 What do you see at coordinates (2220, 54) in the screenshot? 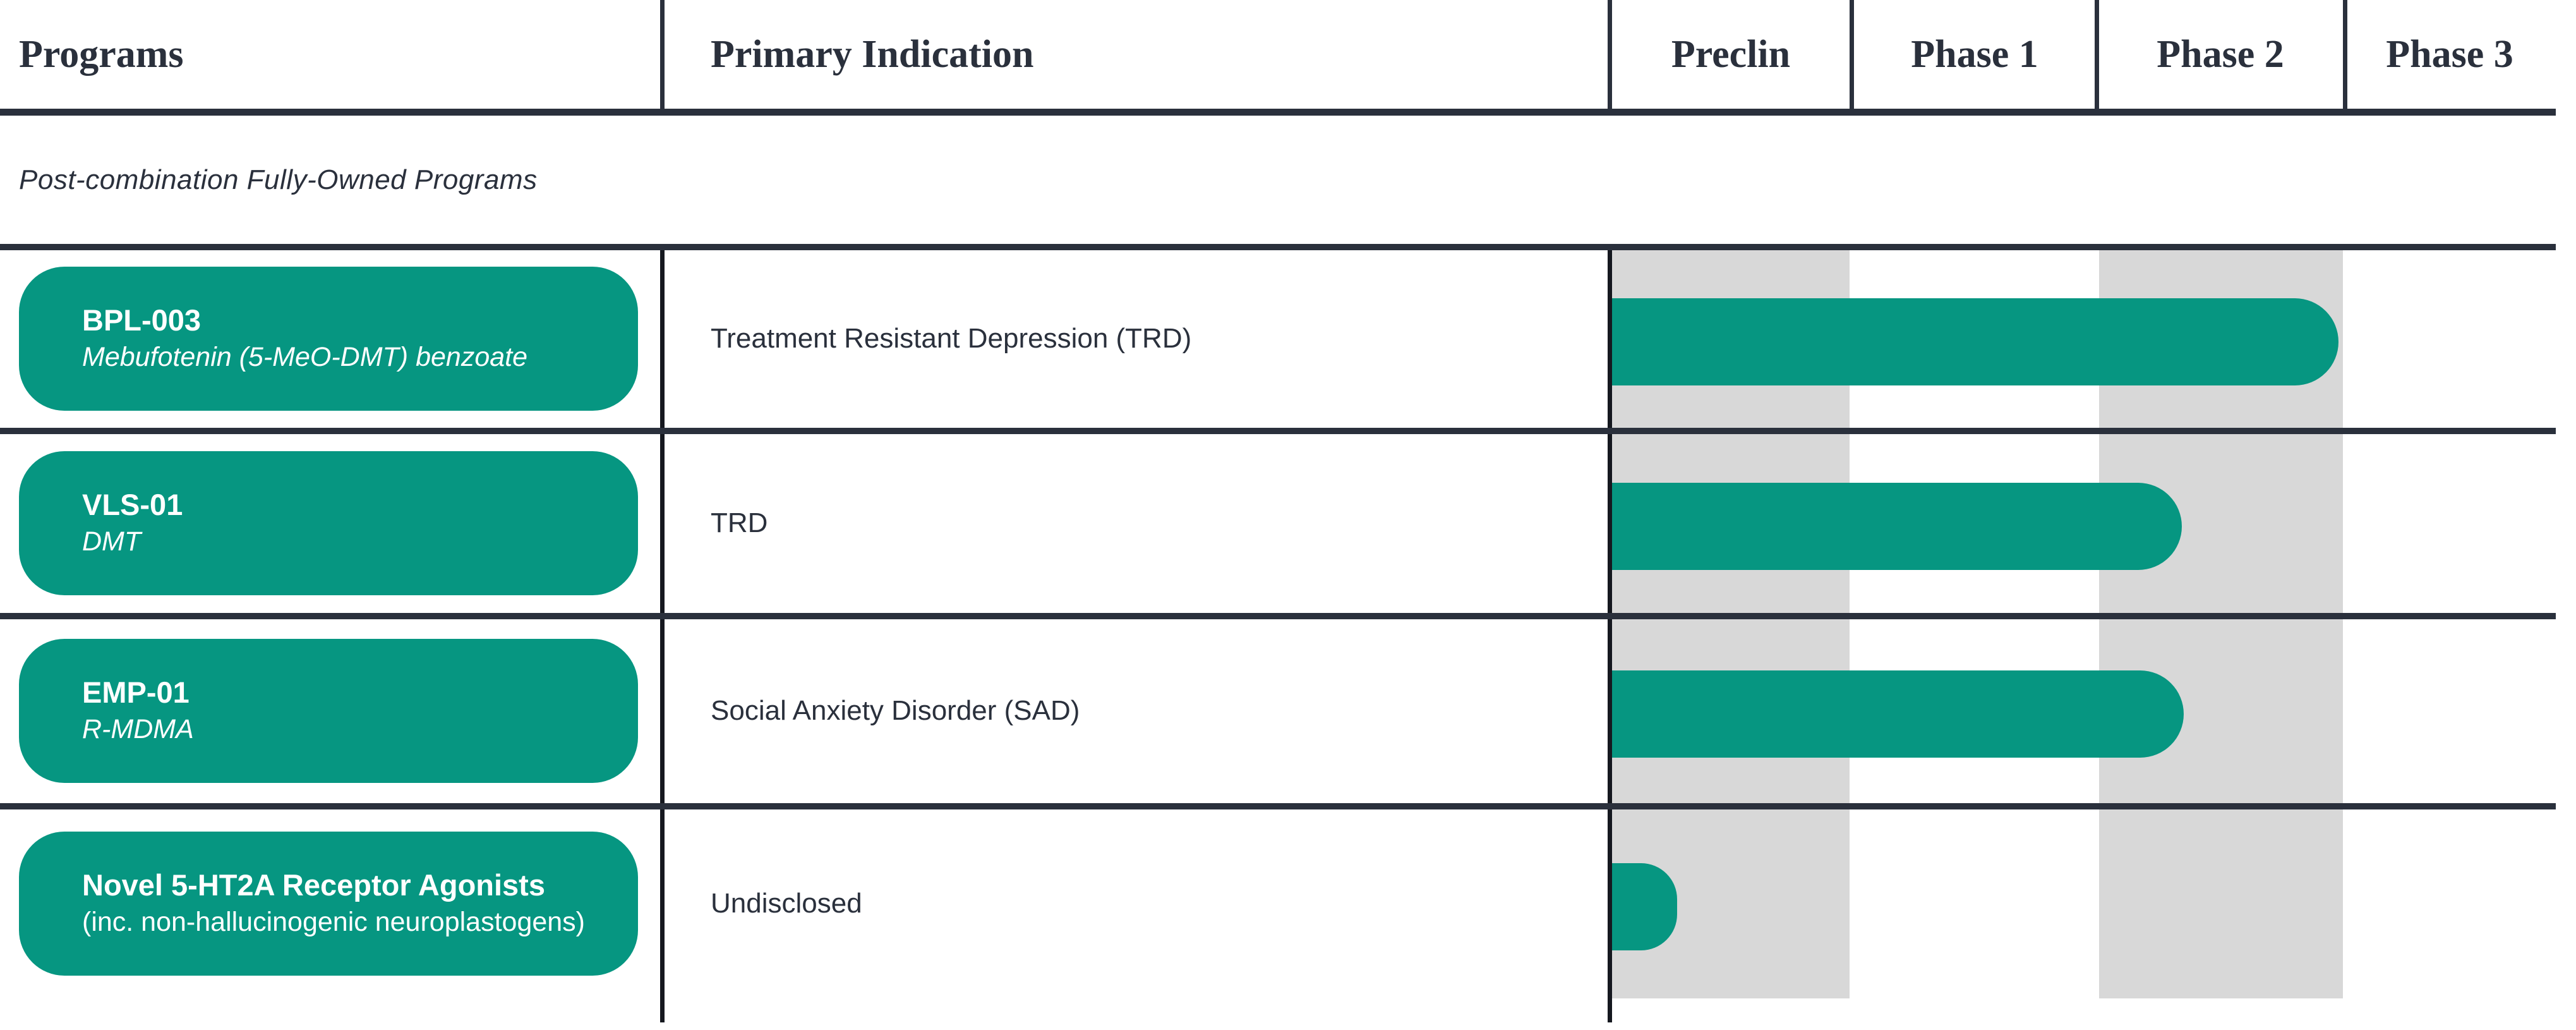
I see `phase-header-phase2: Phase 2` at bounding box center [2220, 54].